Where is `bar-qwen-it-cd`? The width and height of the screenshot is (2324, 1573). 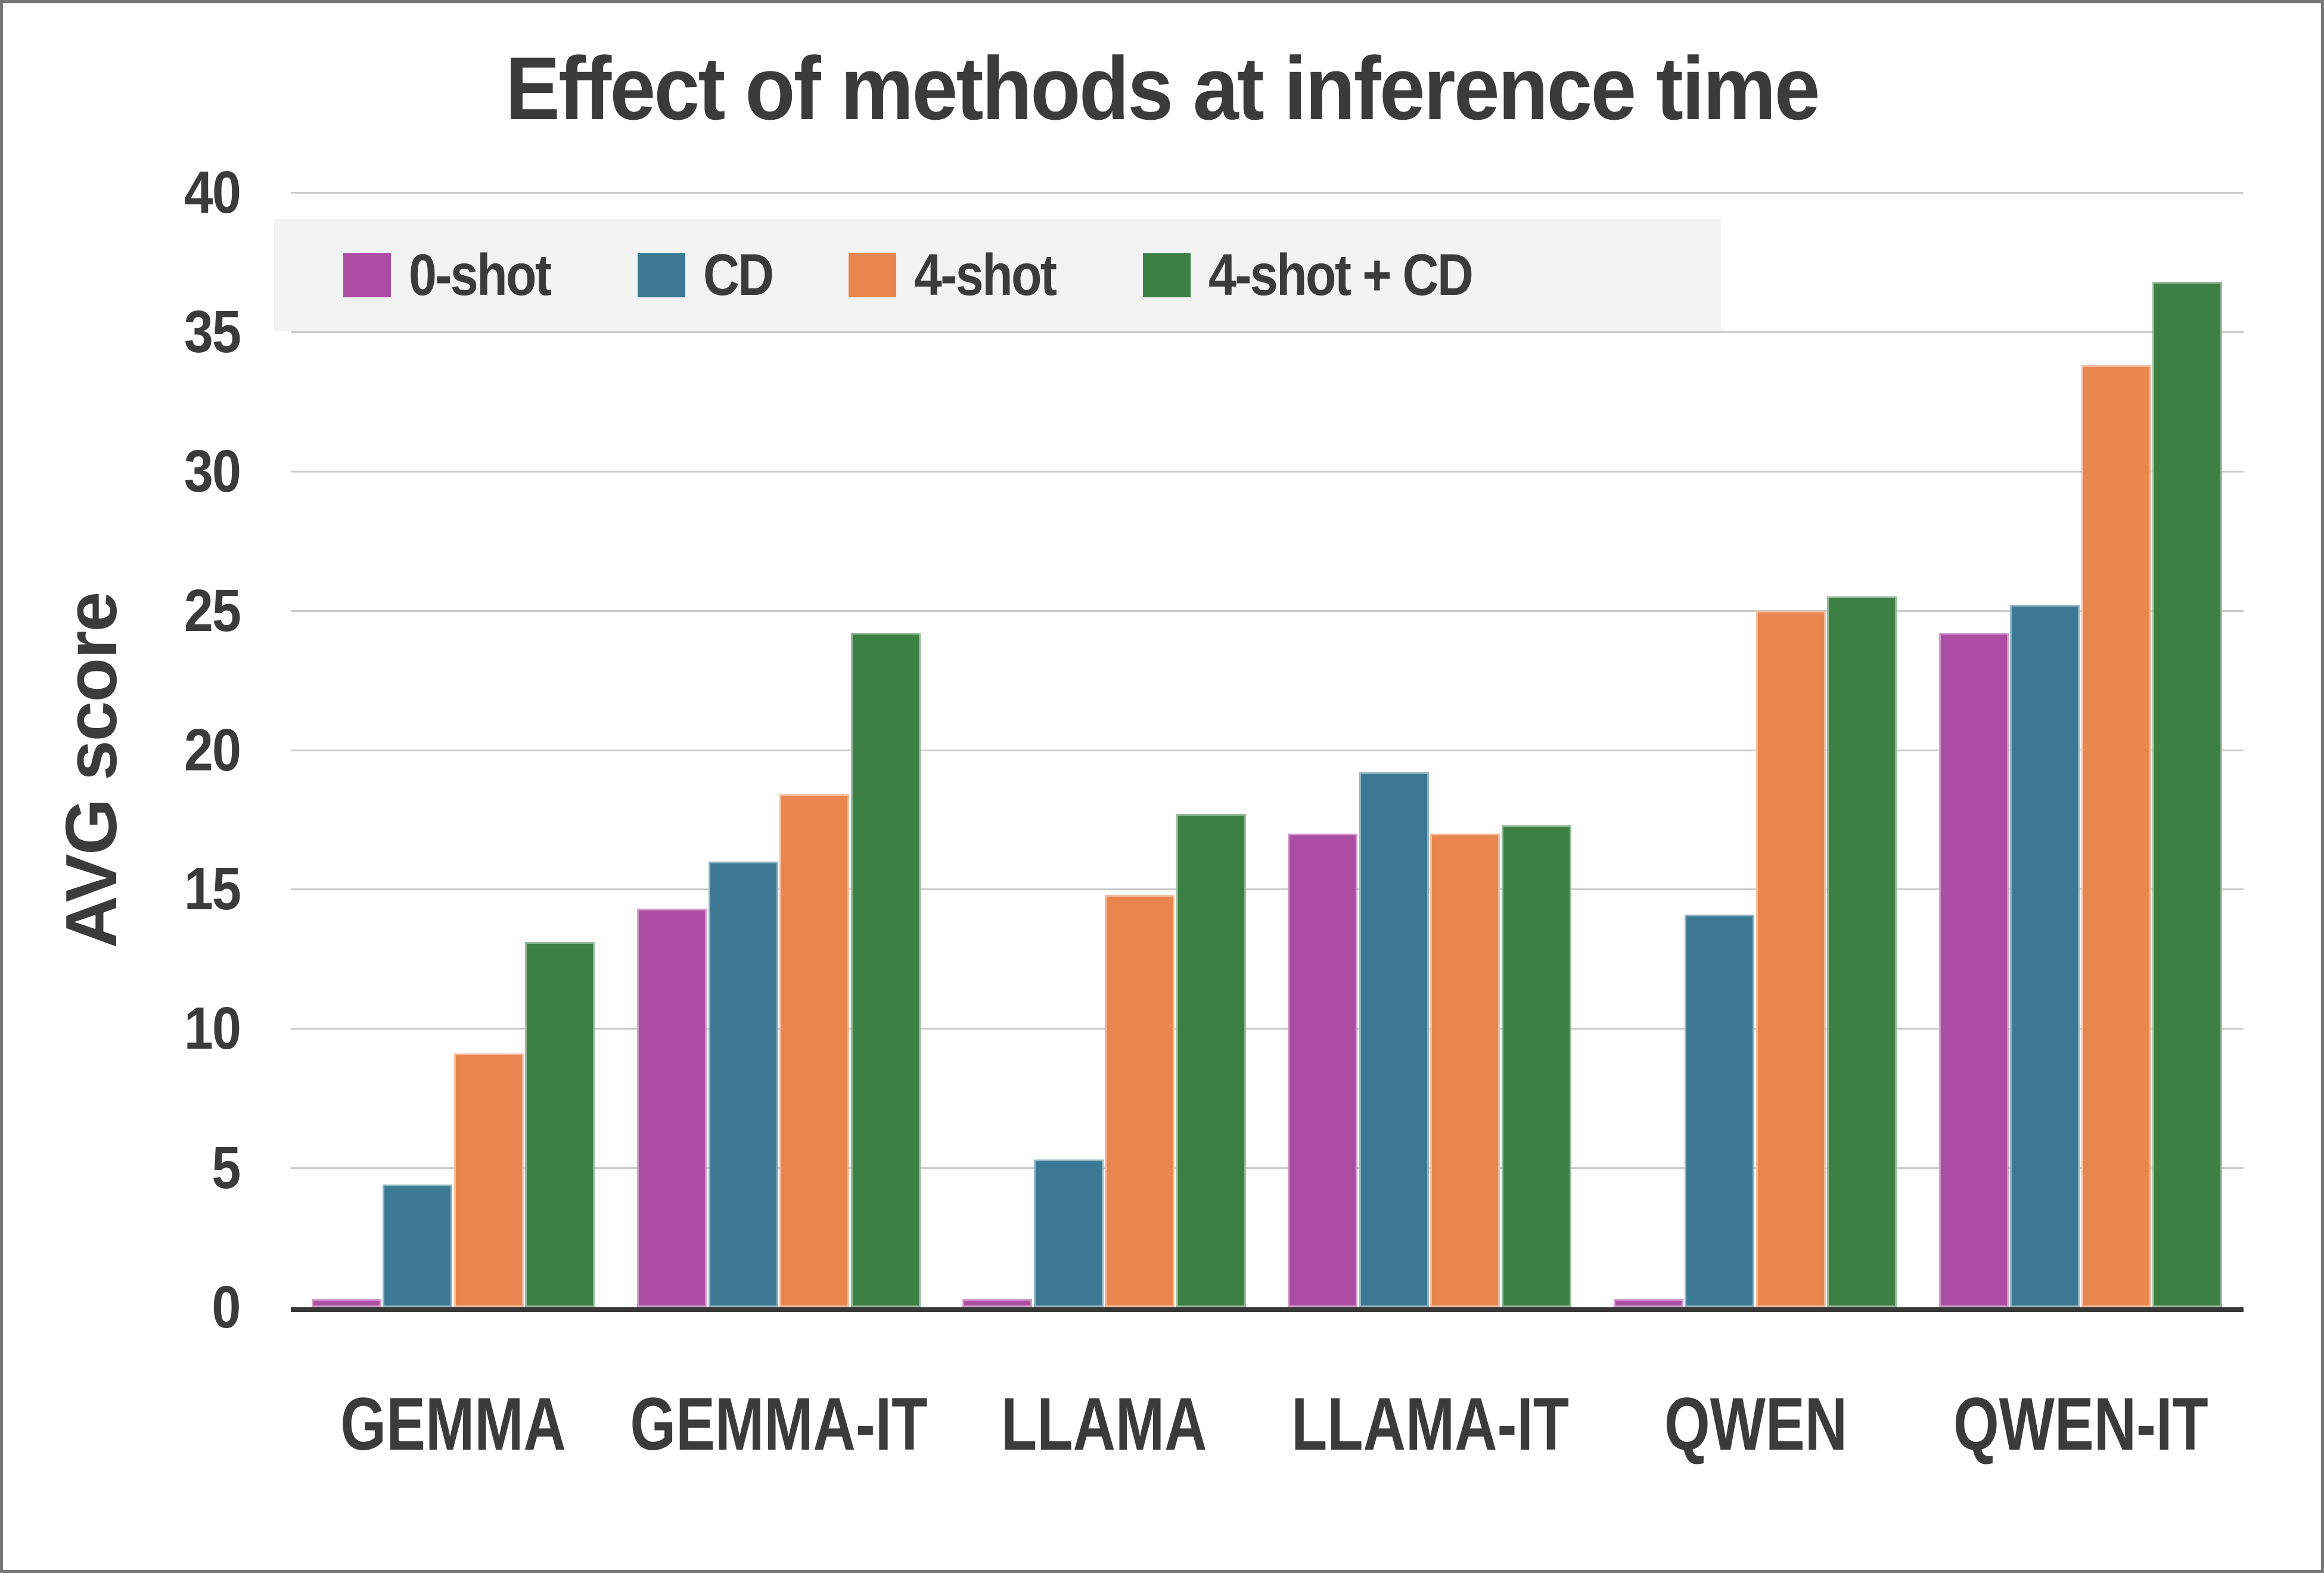 bar-qwen-it-cd is located at coordinates (2045, 956).